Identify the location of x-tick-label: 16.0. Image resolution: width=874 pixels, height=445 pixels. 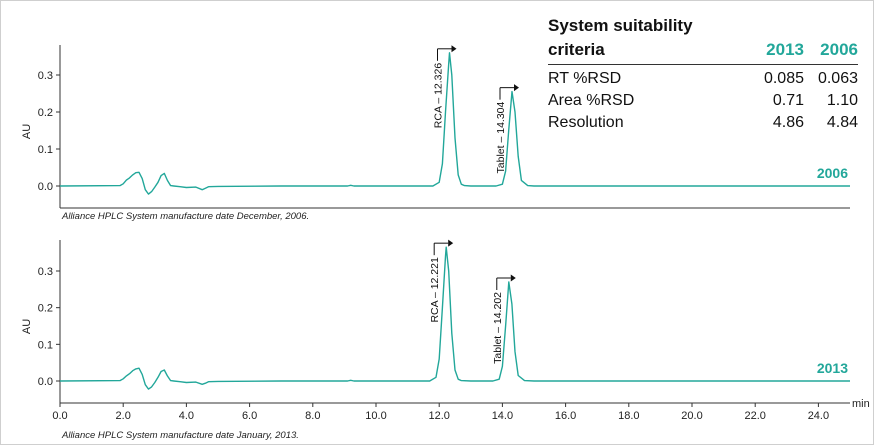
(565, 416).